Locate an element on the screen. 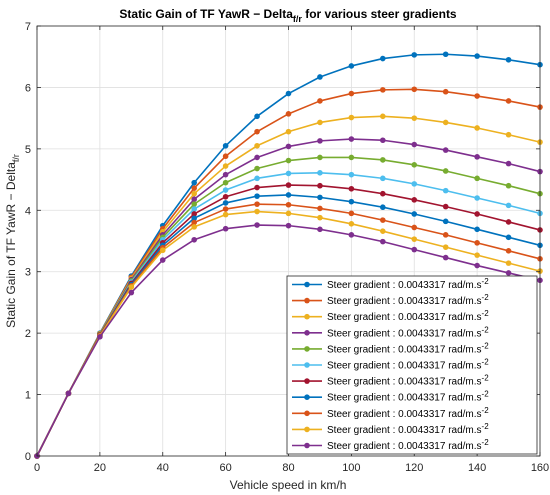 This screenshot has width=550, height=495. x-tick-label: 140 is located at coordinates (477, 468).